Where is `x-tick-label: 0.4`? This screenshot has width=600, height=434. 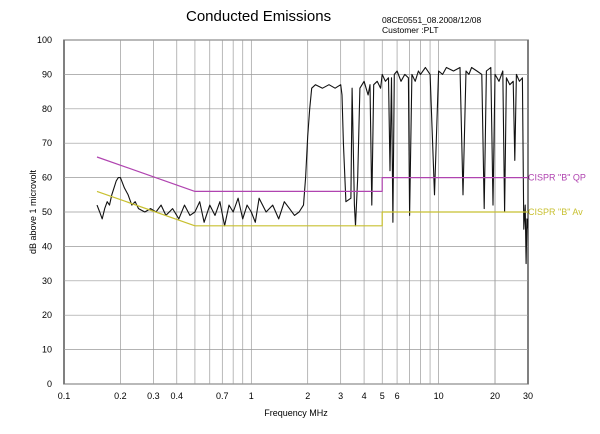 x-tick-label: 0.4 is located at coordinates (177, 396).